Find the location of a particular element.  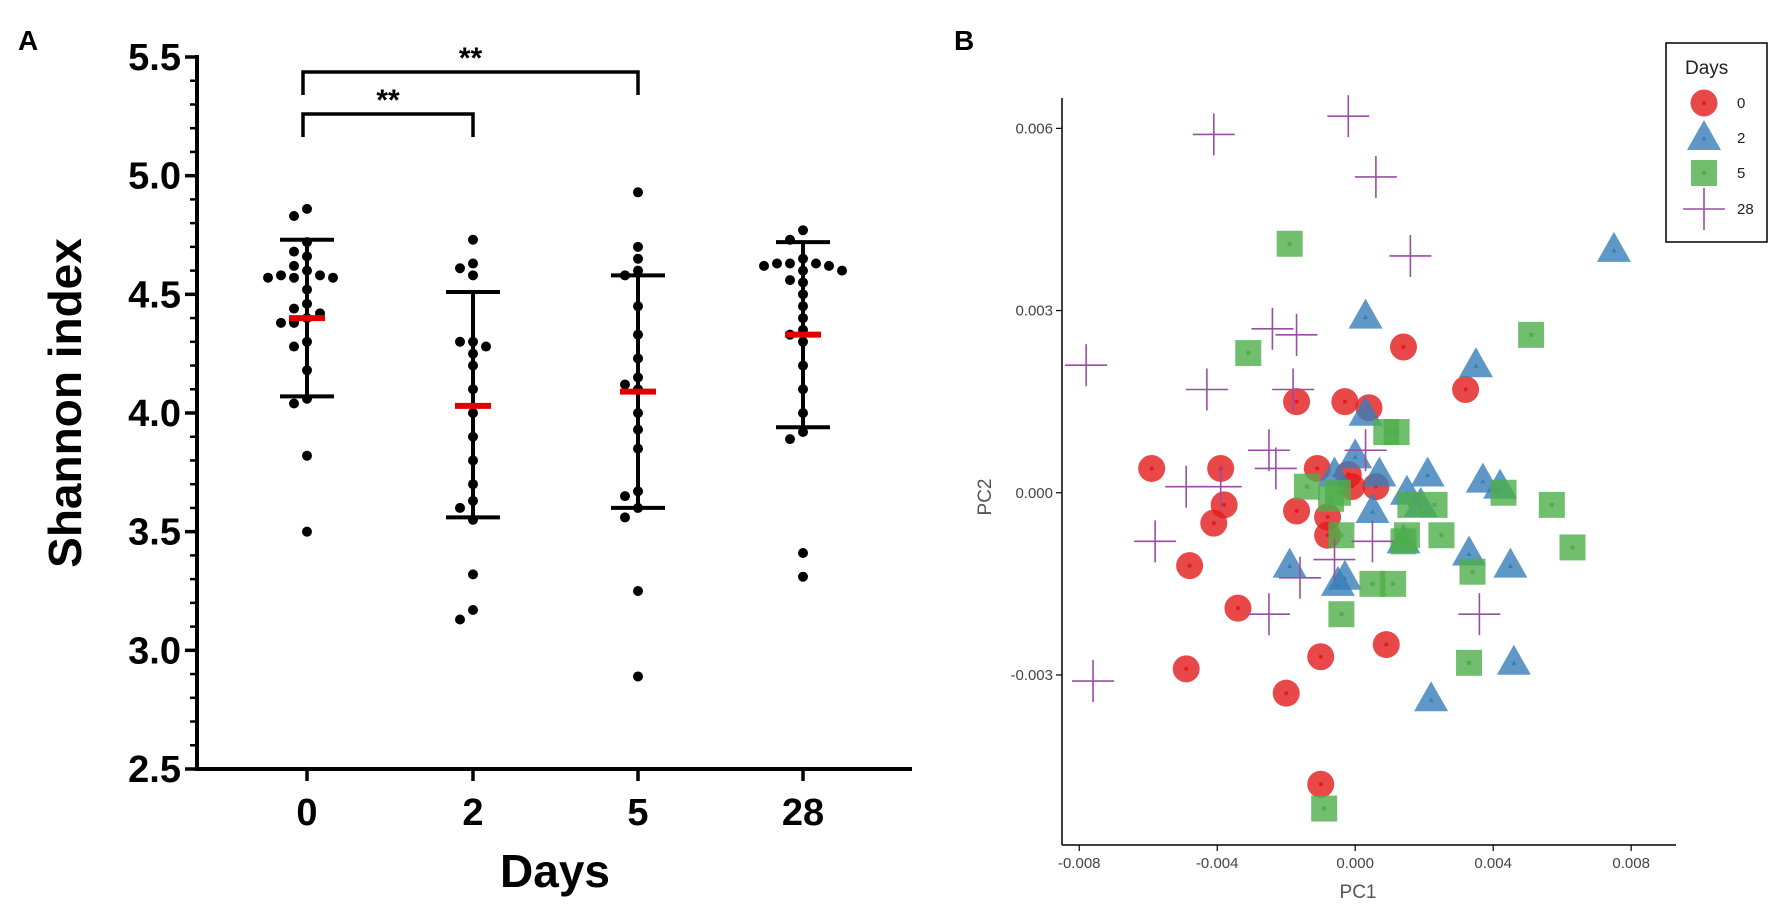

a-y-tick-label: 4.5 is located at coordinates (154, 295).